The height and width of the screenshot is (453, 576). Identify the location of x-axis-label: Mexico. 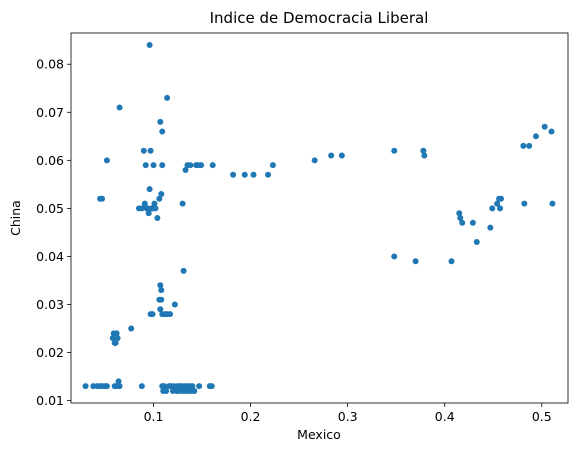
(319, 434).